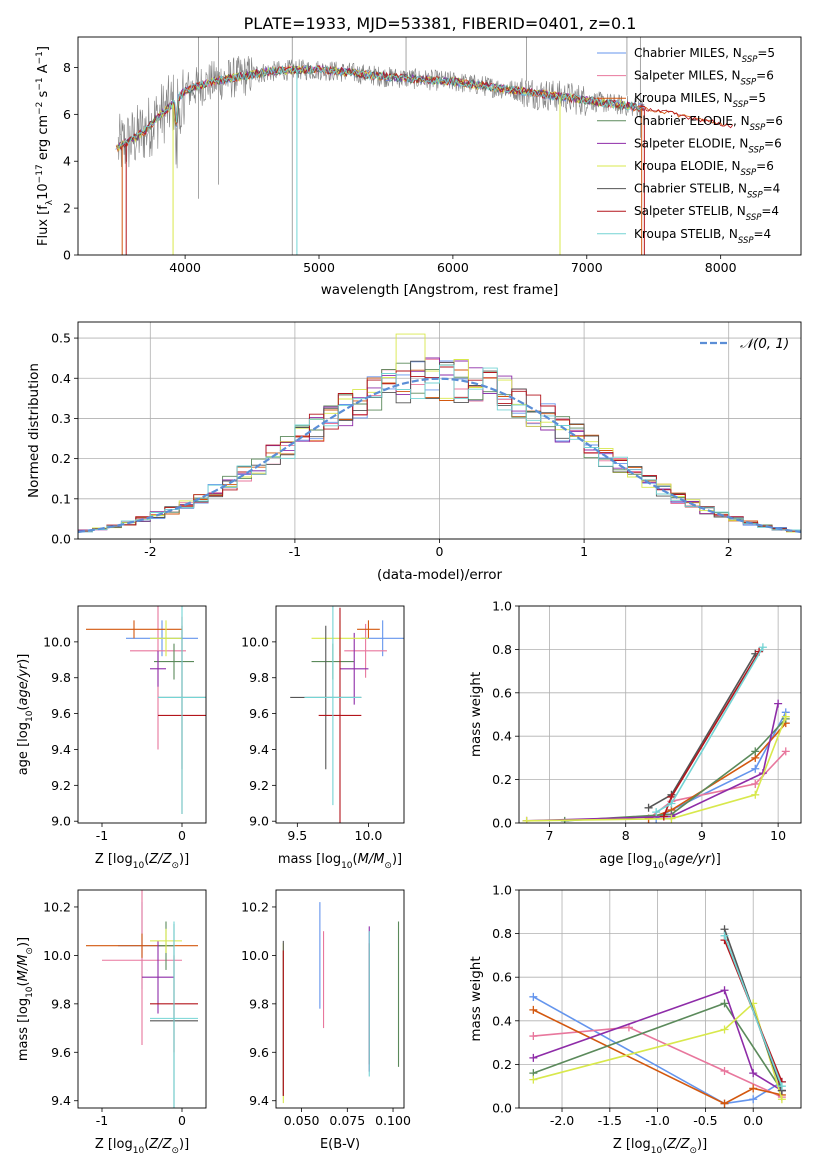 The image size is (819, 1170). What do you see at coordinates (67, 67) in the screenshot?
I see `y-tick-label: 8` at bounding box center [67, 67].